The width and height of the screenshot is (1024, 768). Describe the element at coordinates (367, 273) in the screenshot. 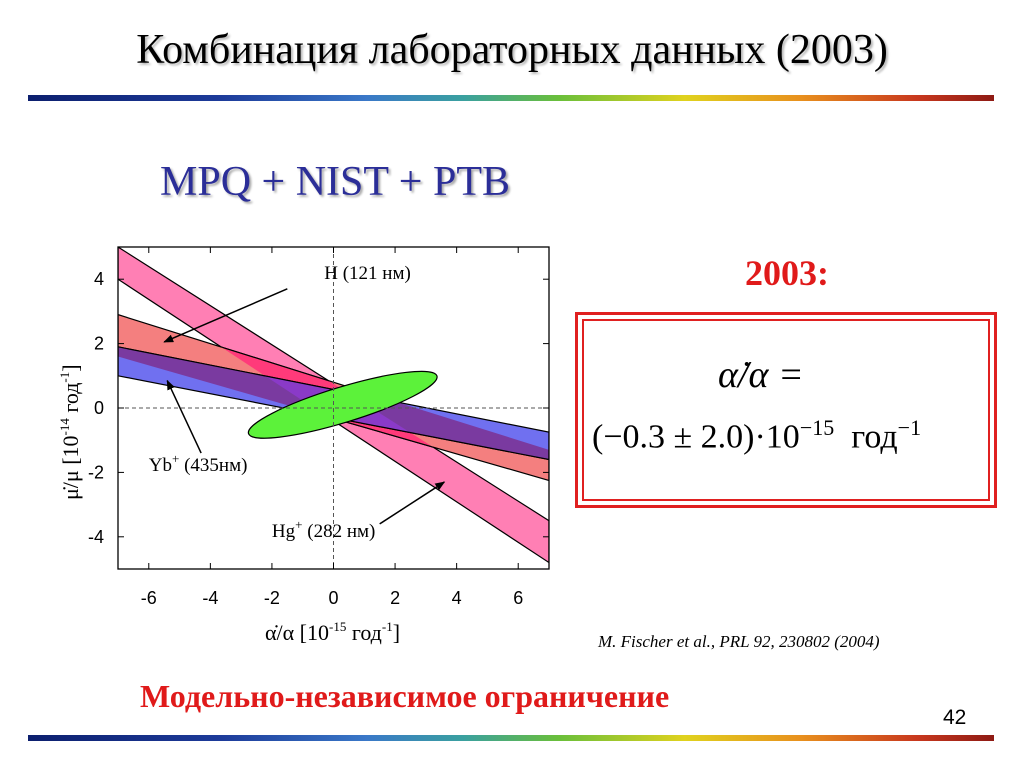

I see `h-label: H (121 нм)` at that location.